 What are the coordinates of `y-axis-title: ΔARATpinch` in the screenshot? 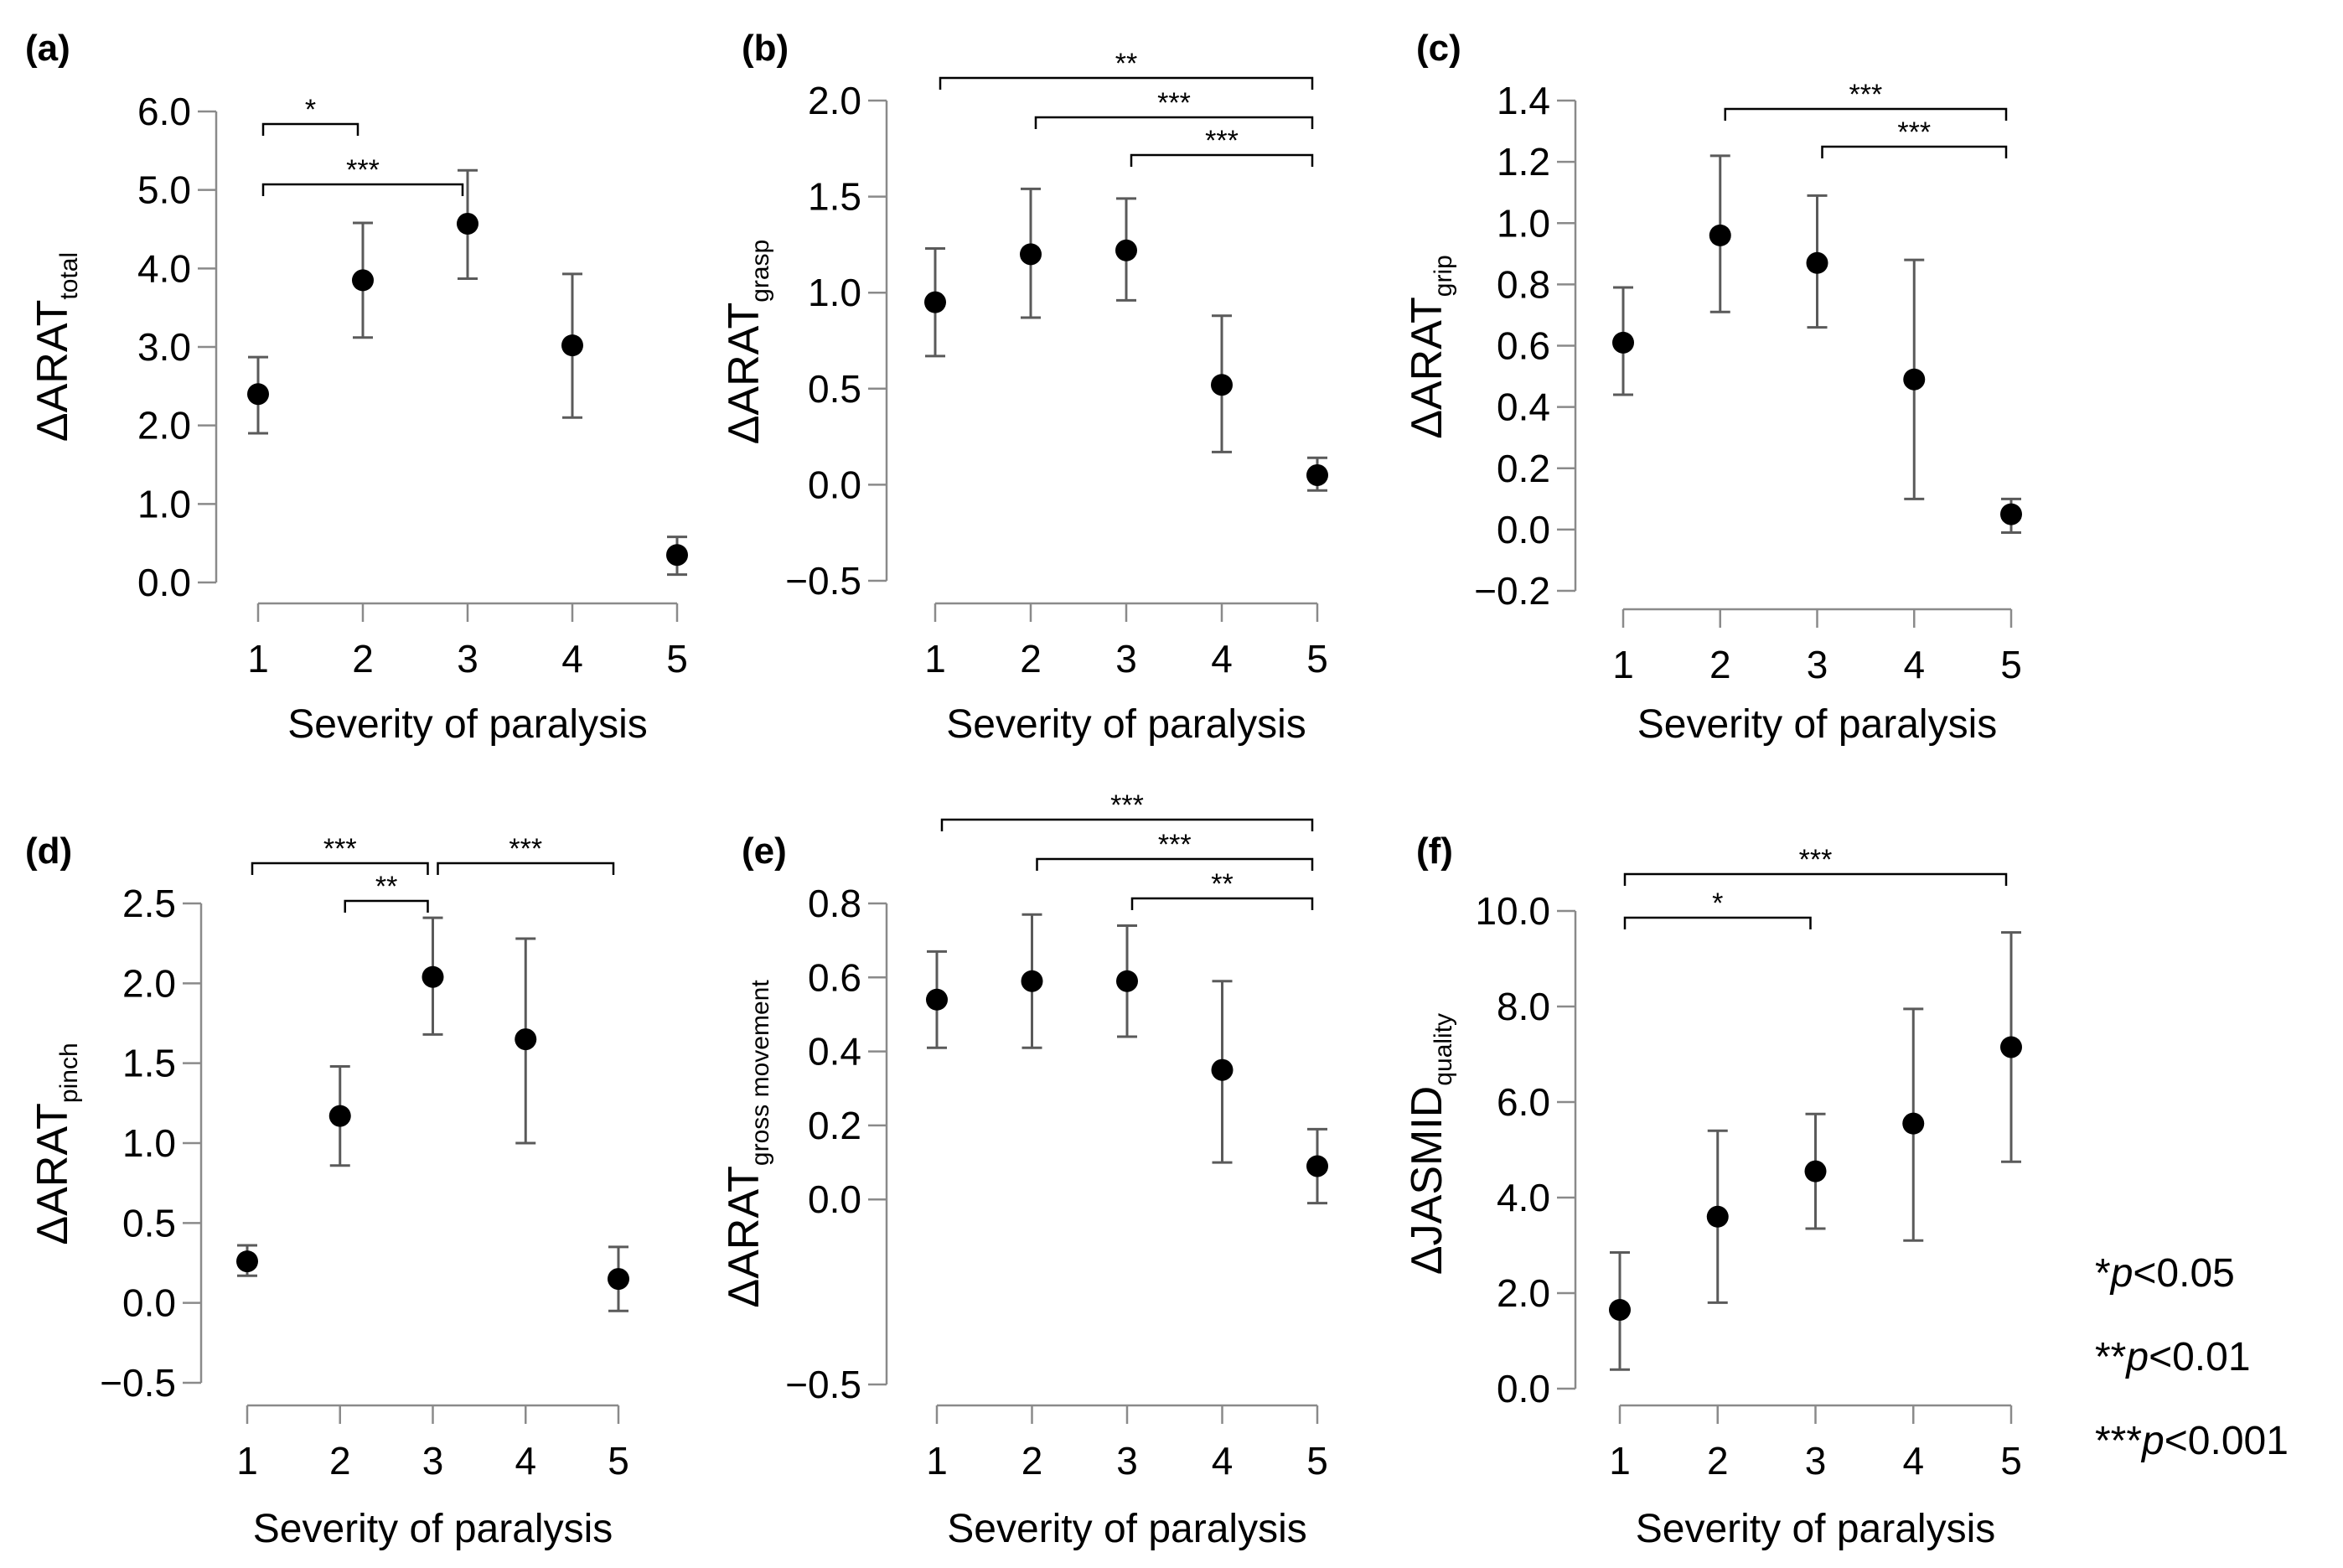 It's located at (55, 1144).